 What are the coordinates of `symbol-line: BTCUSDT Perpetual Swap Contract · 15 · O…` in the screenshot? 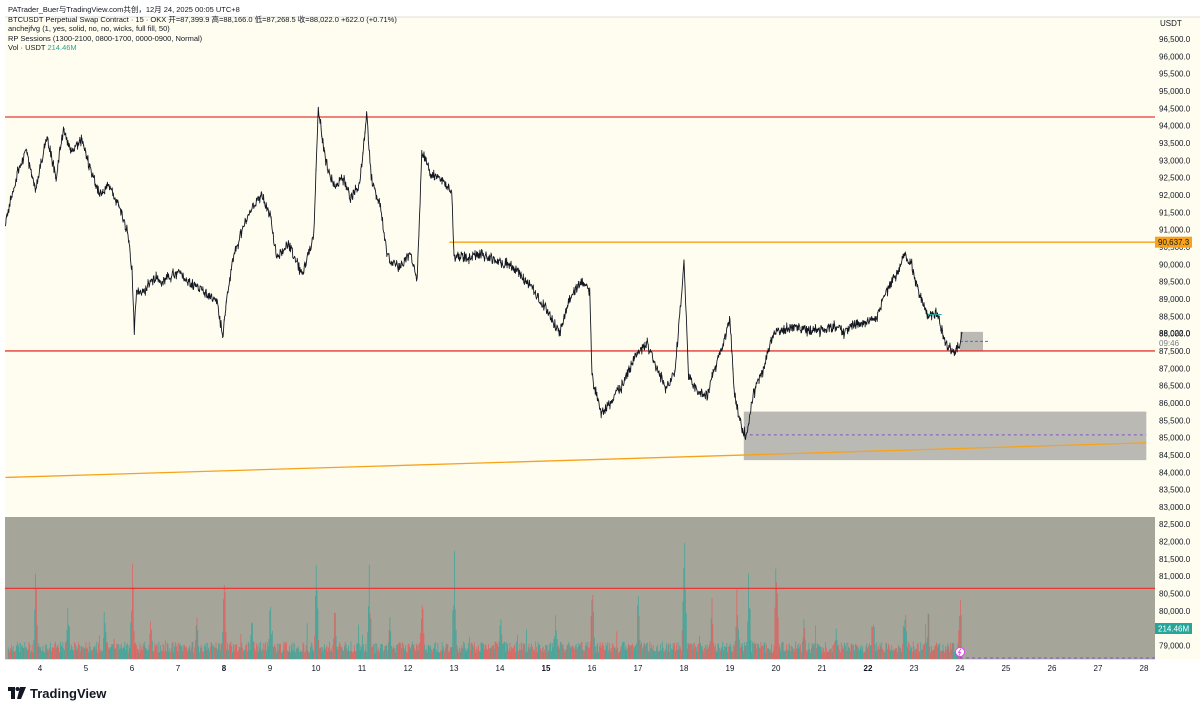 It's located at (202, 19).